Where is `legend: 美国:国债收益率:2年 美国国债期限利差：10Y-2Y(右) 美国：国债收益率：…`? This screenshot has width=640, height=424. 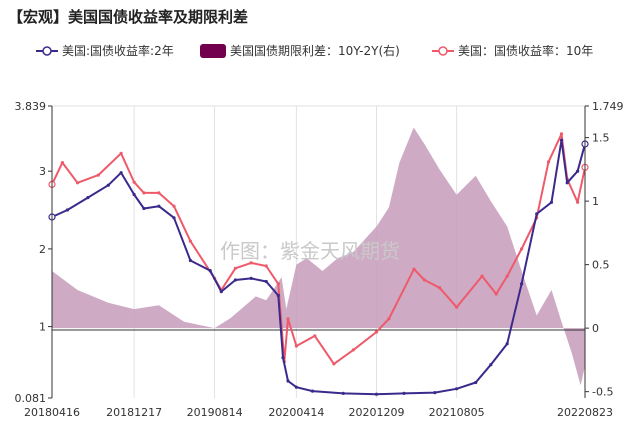
legend: 美国:国债收益率:2年 美国国债期限利差：10Y-2Y(右) 美国：国债收益率：… is located at coordinates (320, 53).